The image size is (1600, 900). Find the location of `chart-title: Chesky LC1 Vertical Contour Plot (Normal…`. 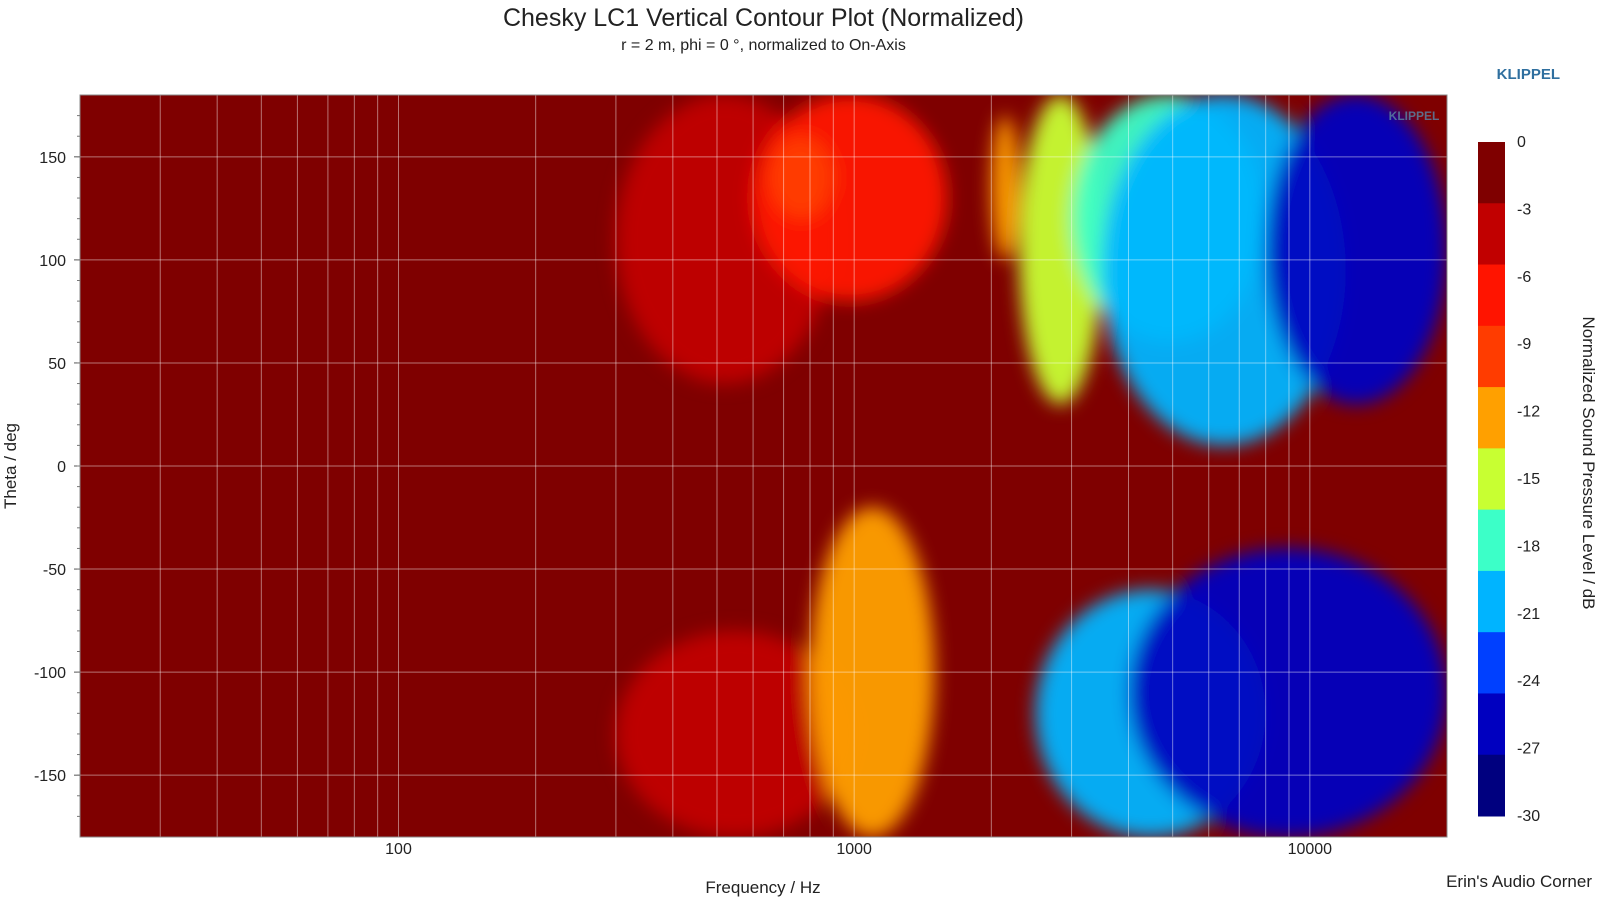

chart-title: Chesky LC1 Vertical Contour Plot (Normal… is located at coordinates (763, 18).